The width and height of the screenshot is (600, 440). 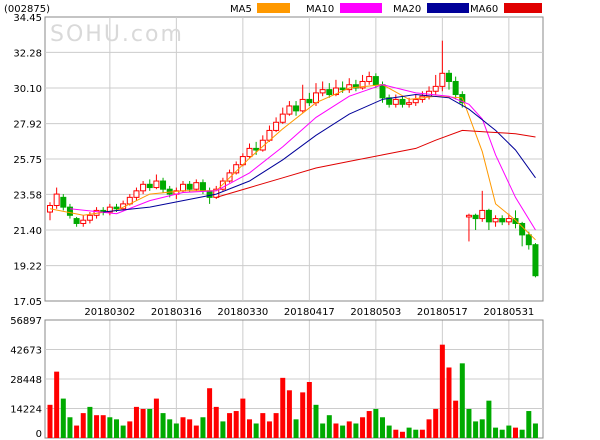 What do you see at coordinates (241, 9) in the screenshot?
I see `legend-label-ma5: MA5` at bounding box center [241, 9].